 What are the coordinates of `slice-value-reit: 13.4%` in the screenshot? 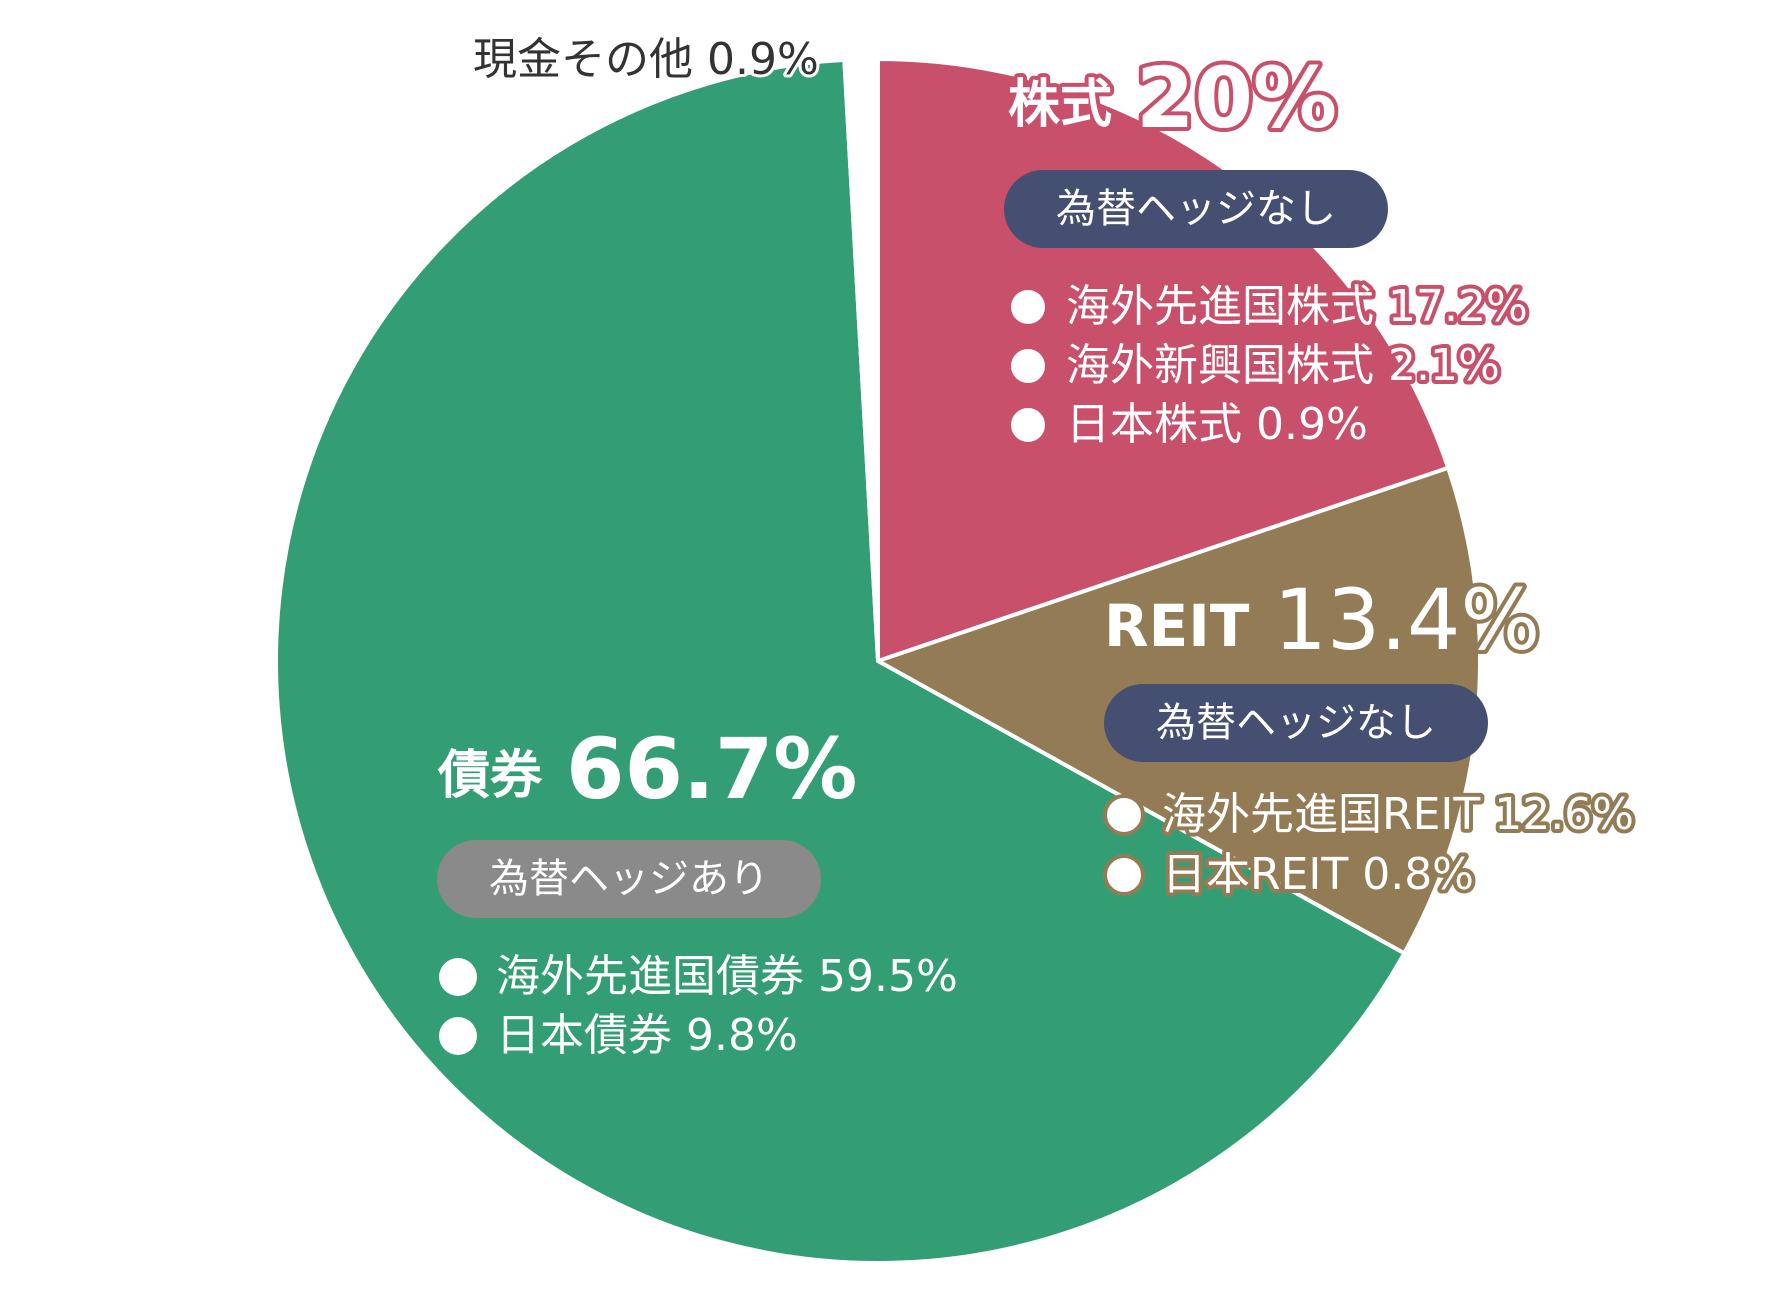 It's located at (1406, 620).